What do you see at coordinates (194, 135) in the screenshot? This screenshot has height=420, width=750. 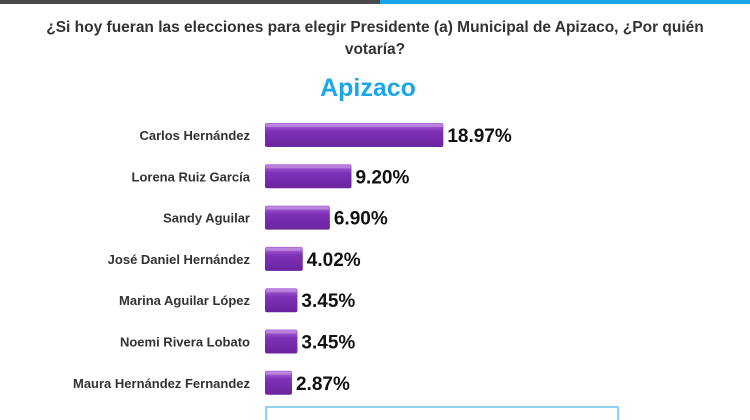 I see `category-label: Carlos Hernández` at bounding box center [194, 135].